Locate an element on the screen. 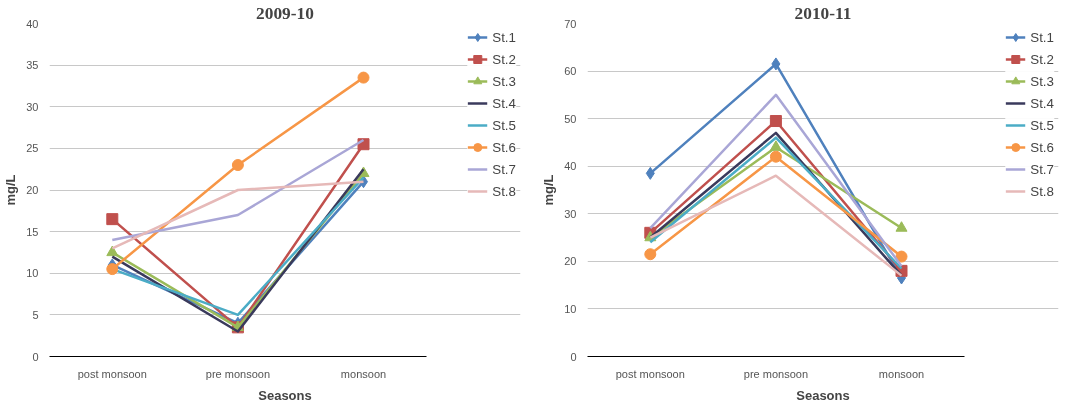  y-tick-label: 5 is located at coordinates (35, 314).